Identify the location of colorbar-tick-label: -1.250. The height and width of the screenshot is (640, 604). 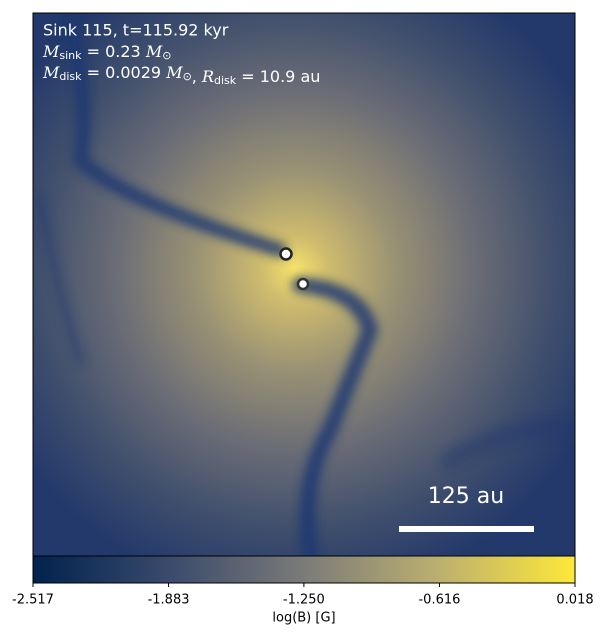
(304, 600).